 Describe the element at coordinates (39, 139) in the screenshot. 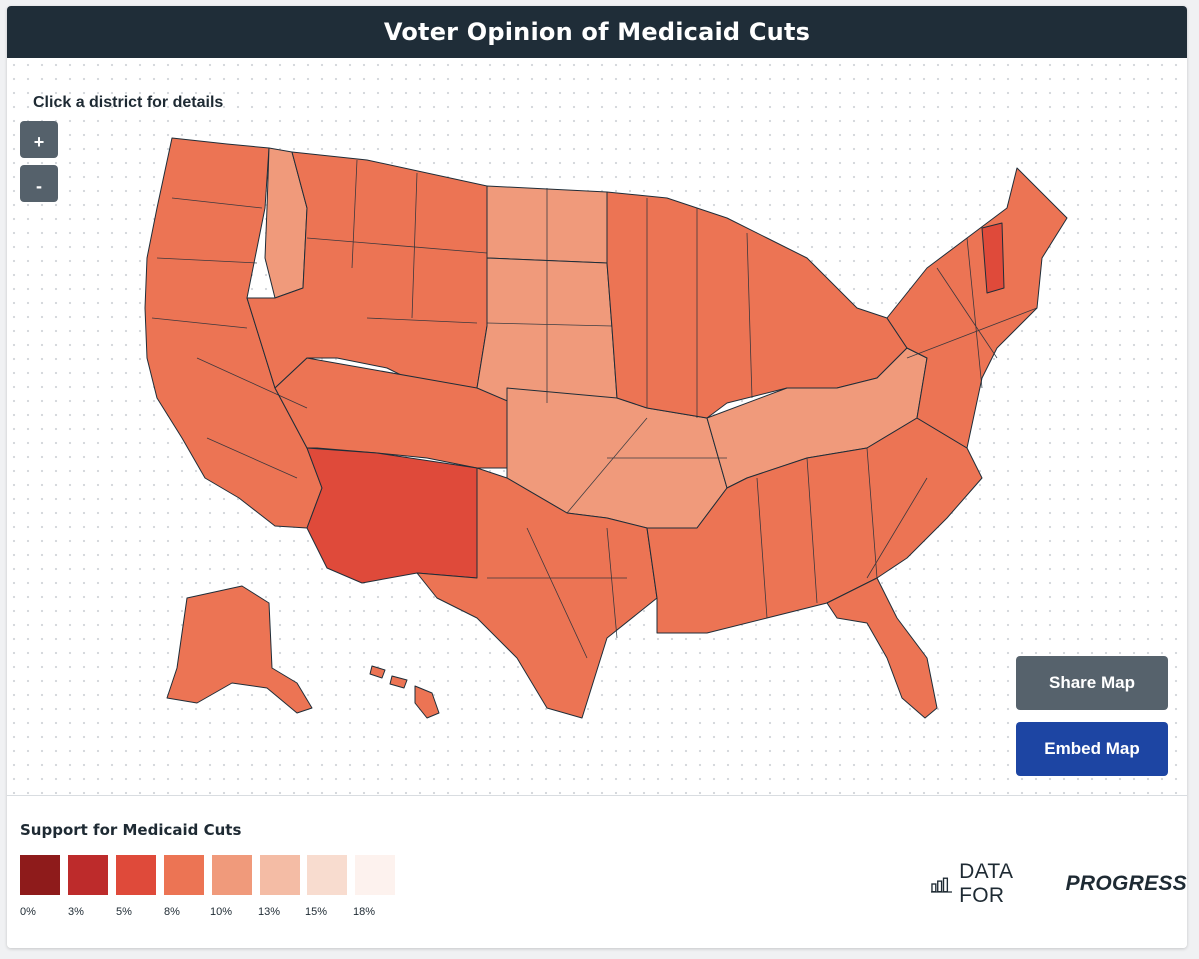

I see `zoom-in-button: +` at that location.